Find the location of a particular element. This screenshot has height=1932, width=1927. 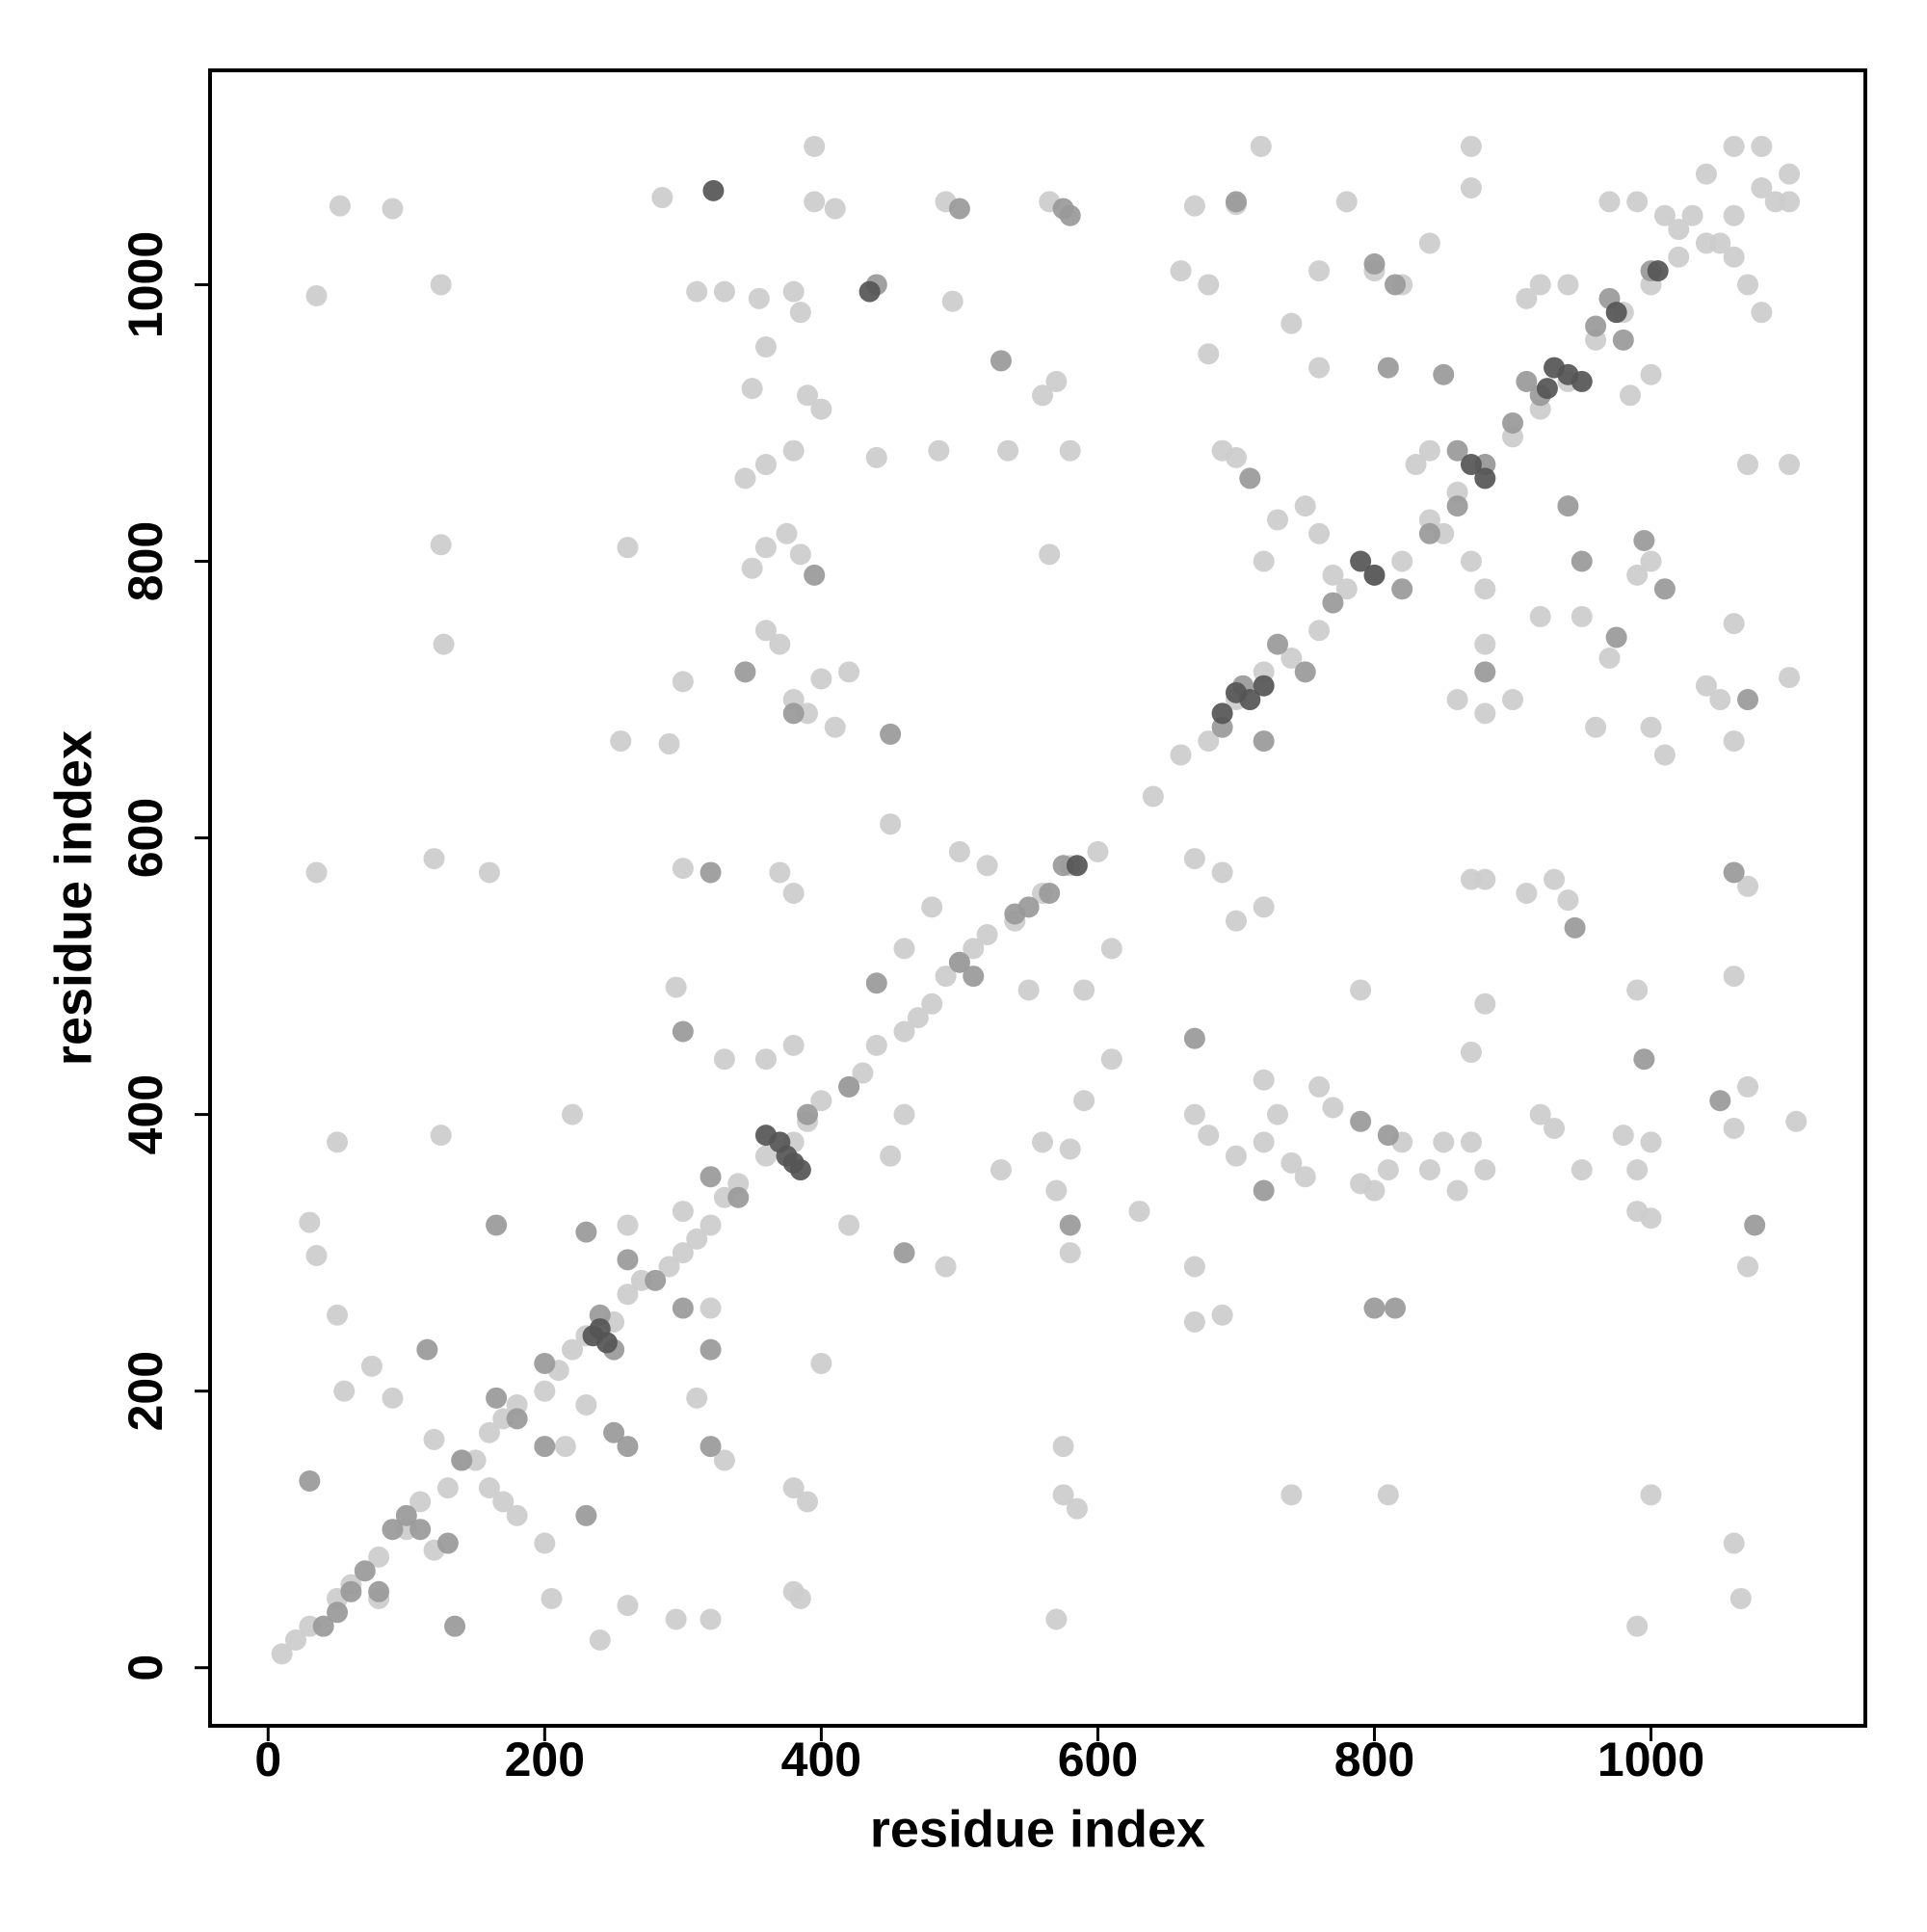

x-tick-label: 0 is located at coordinates (268, 1759).